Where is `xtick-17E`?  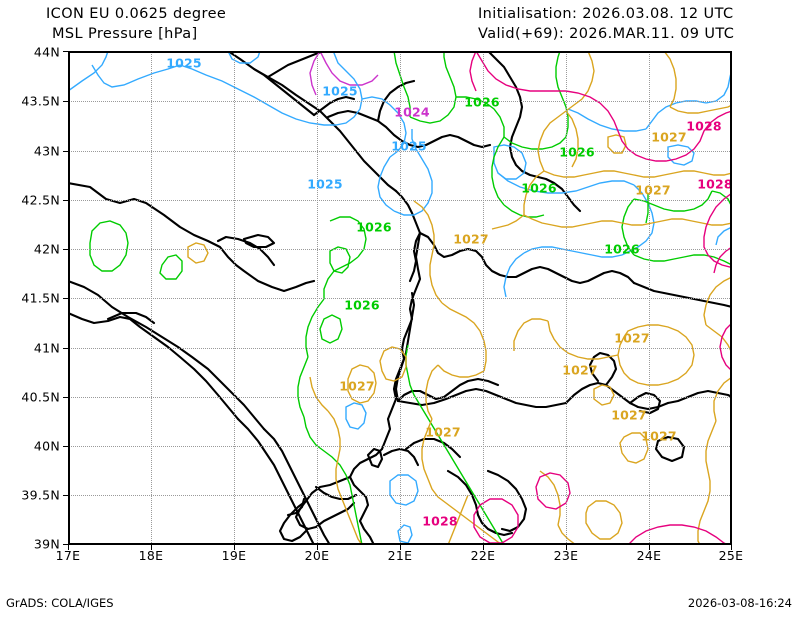 xtick-17E is located at coordinates (68, 547).